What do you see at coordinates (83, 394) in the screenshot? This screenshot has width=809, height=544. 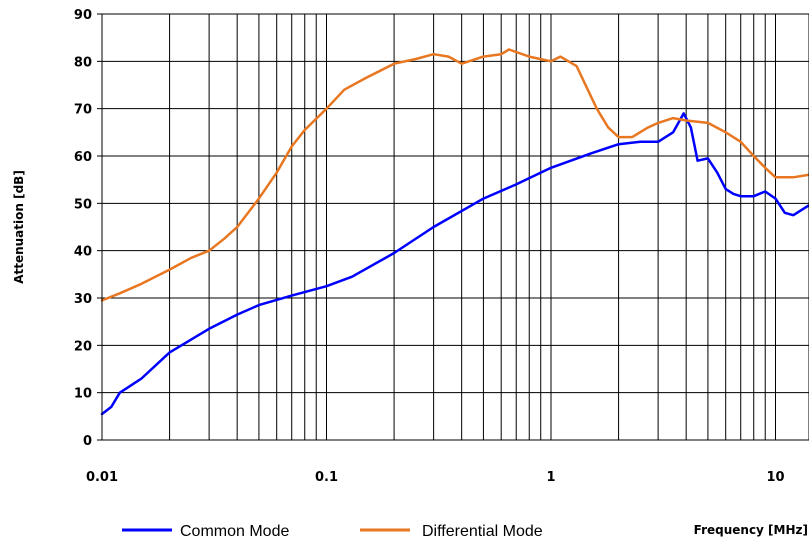 I see `y-tick-label: 10` at bounding box center [83, 394].